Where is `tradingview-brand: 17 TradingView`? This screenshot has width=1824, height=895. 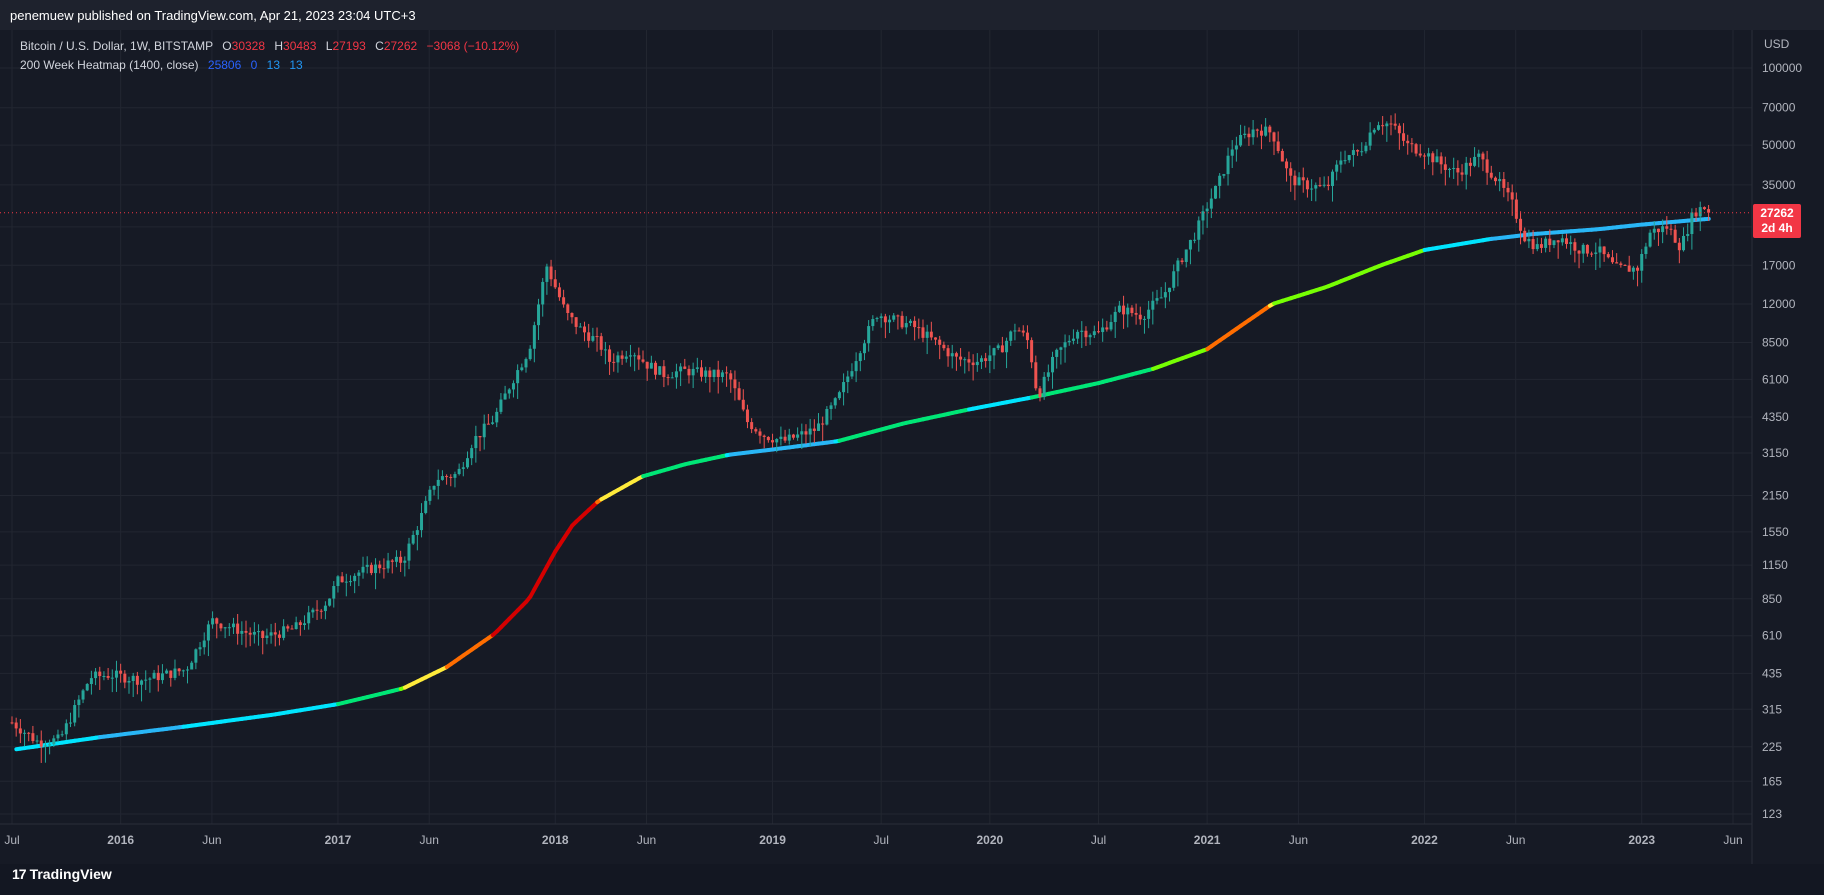 tradingview-brand: 17 TradingView is located at coordinates (62, 874).